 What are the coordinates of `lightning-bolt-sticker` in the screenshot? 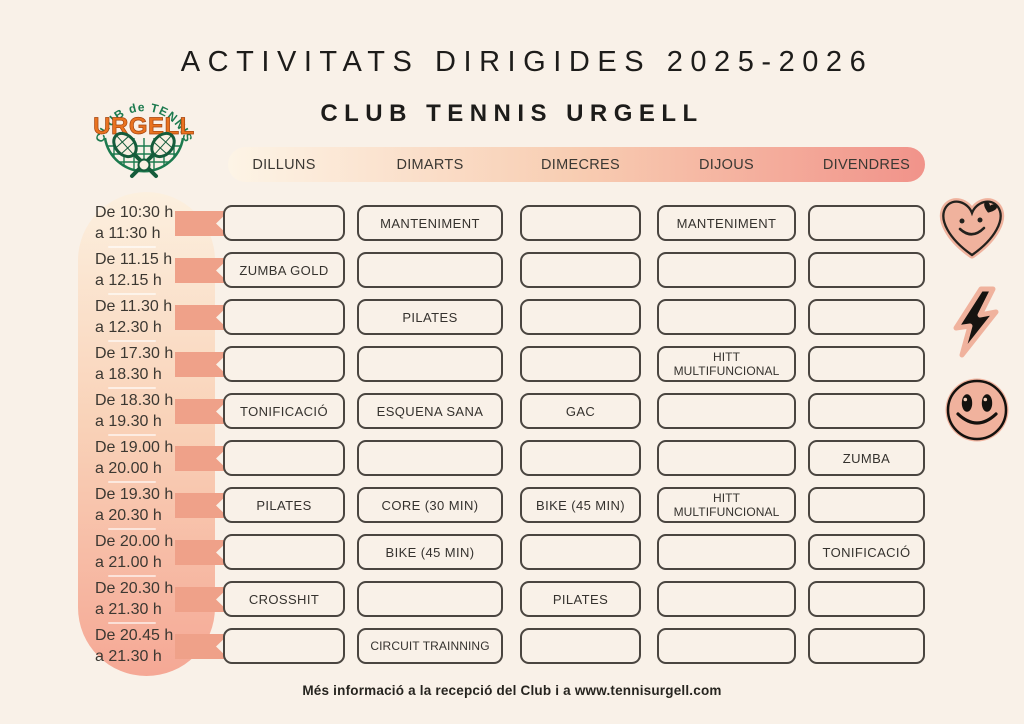 It's located at (976, 322).